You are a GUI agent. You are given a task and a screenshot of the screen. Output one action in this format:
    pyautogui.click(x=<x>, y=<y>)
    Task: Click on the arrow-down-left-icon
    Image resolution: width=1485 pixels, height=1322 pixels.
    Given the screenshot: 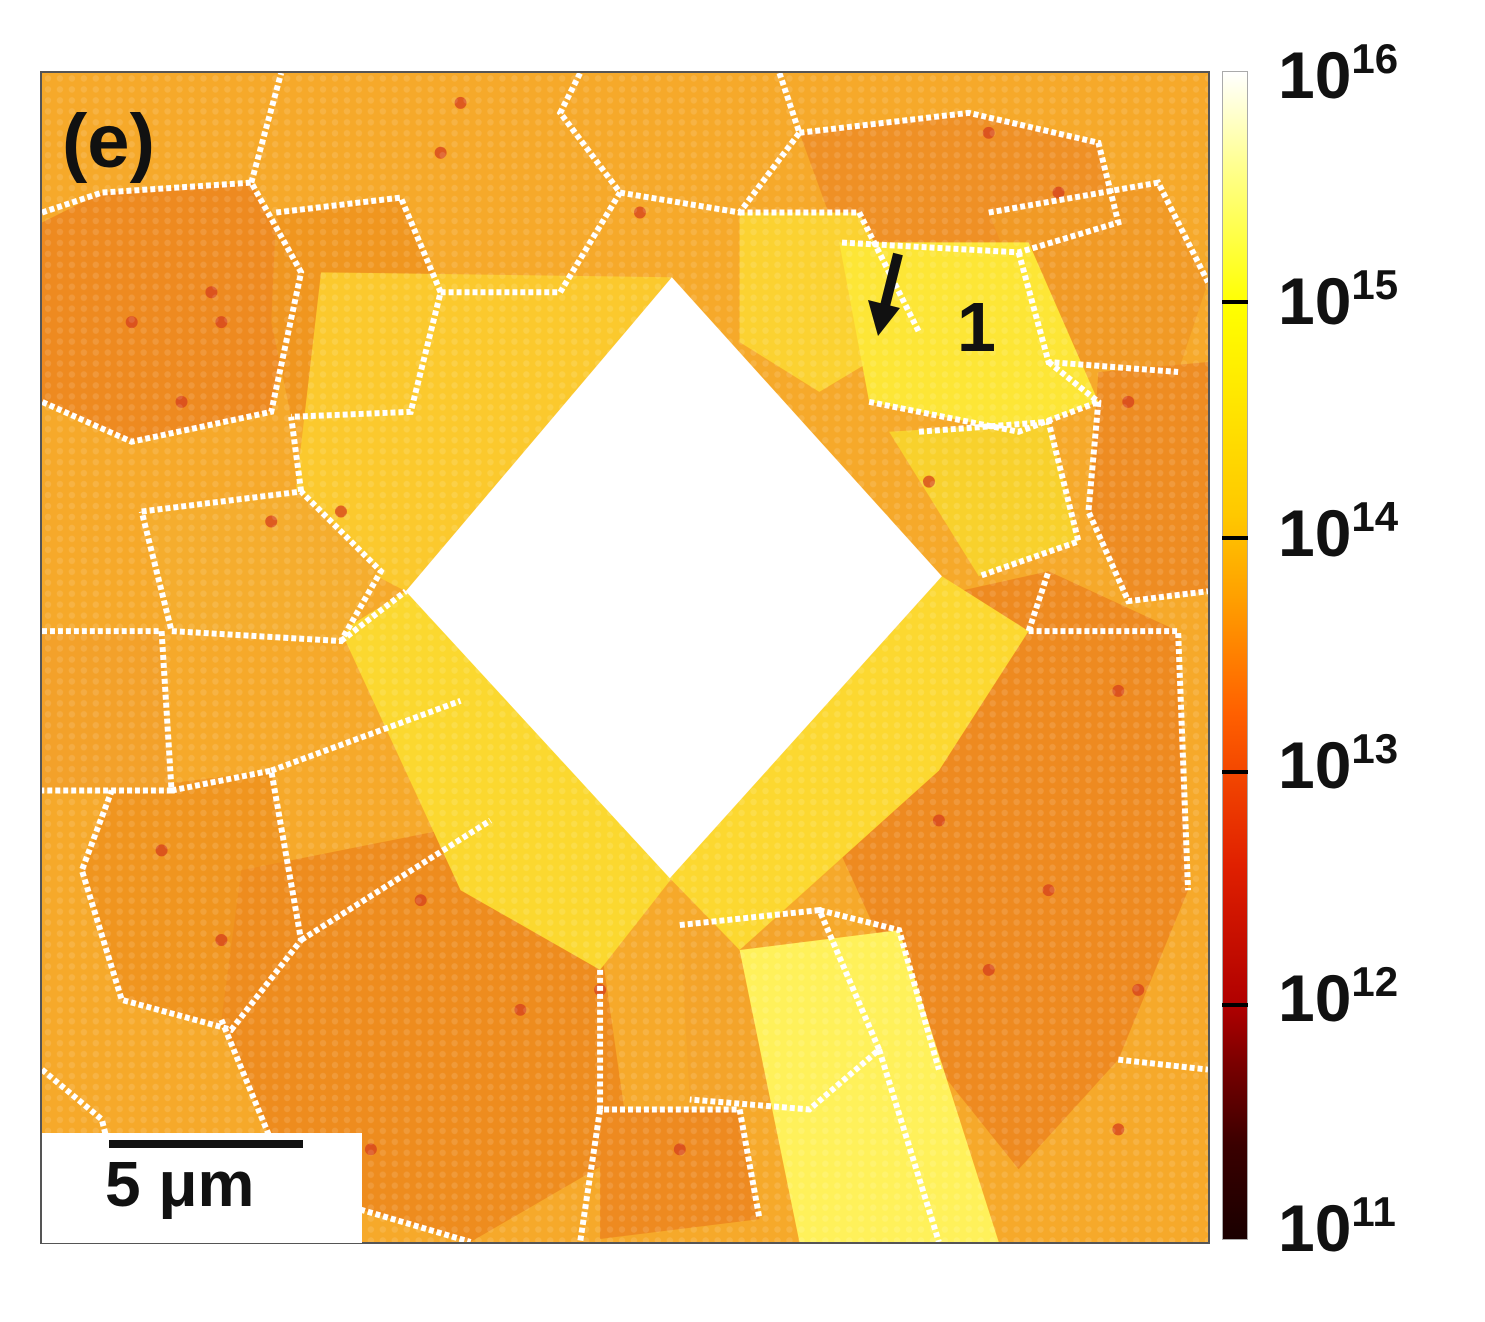 What is the action you would take?
    pyautogui.click(x=885, y=294)
    